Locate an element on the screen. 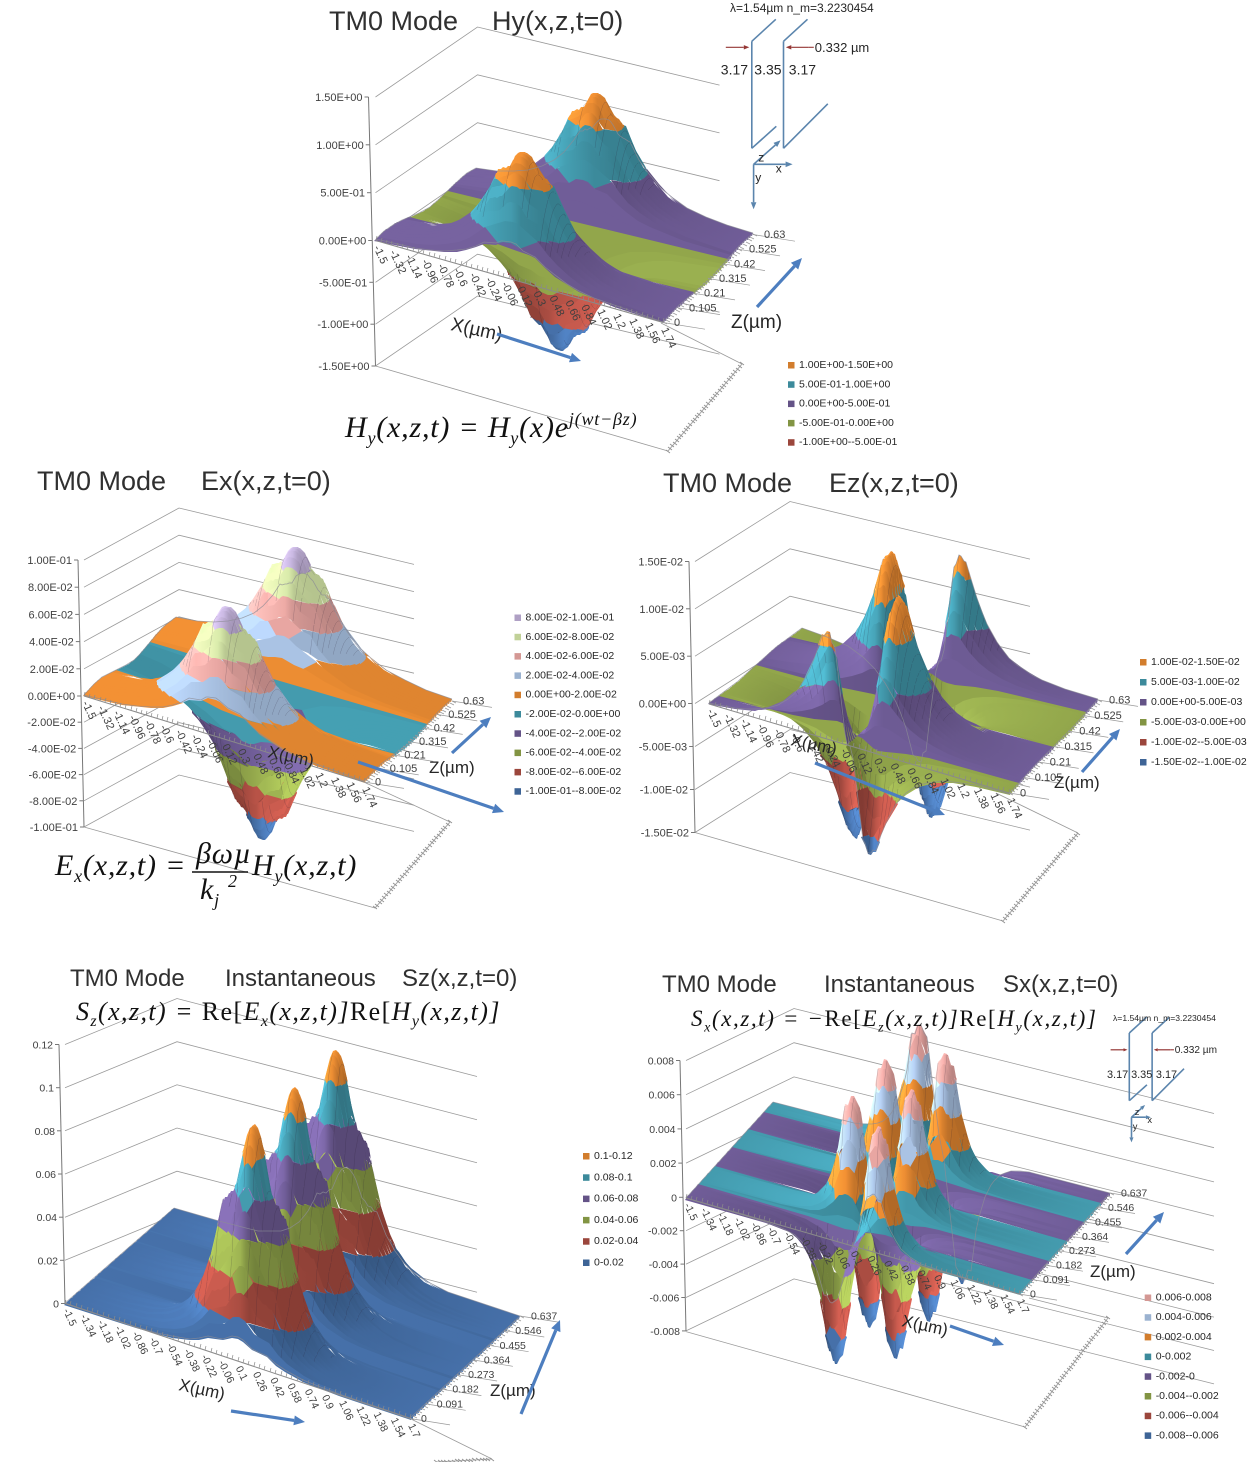  svg-text: -8.00E-02 is located at coordinates (53, 802).